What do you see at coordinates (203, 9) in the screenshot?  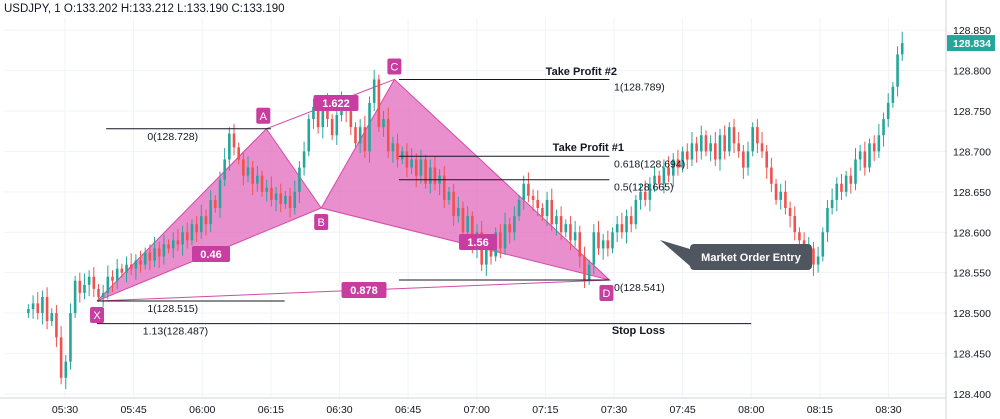 I see `low-value: L:133.190` at bounding box center [203, 9].